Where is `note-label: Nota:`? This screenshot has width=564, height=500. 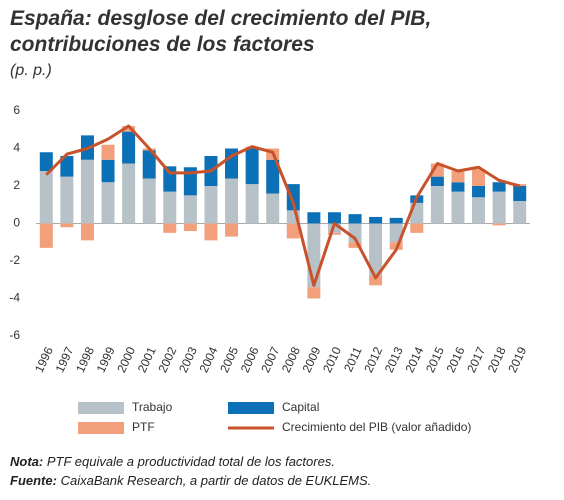
note-label: Nota: is located at coordinates (27, 461).